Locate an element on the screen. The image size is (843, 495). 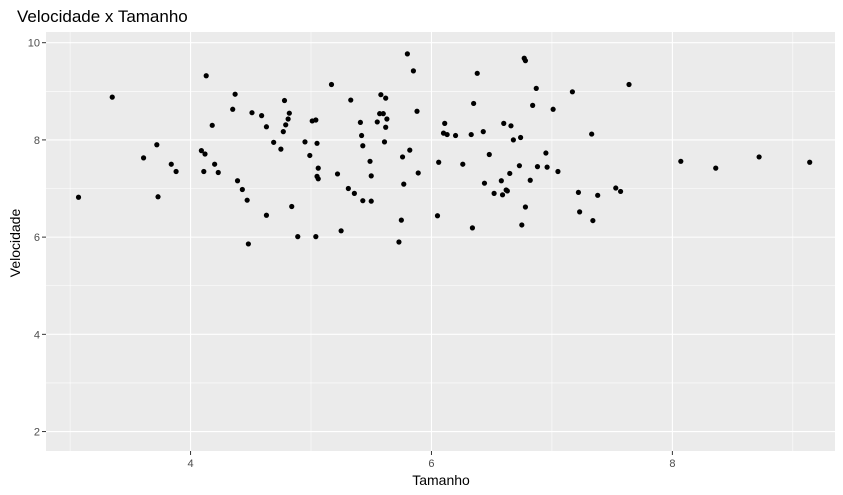
x-axis-ticks: 4 6 8 is located at coordinates (431, 460).